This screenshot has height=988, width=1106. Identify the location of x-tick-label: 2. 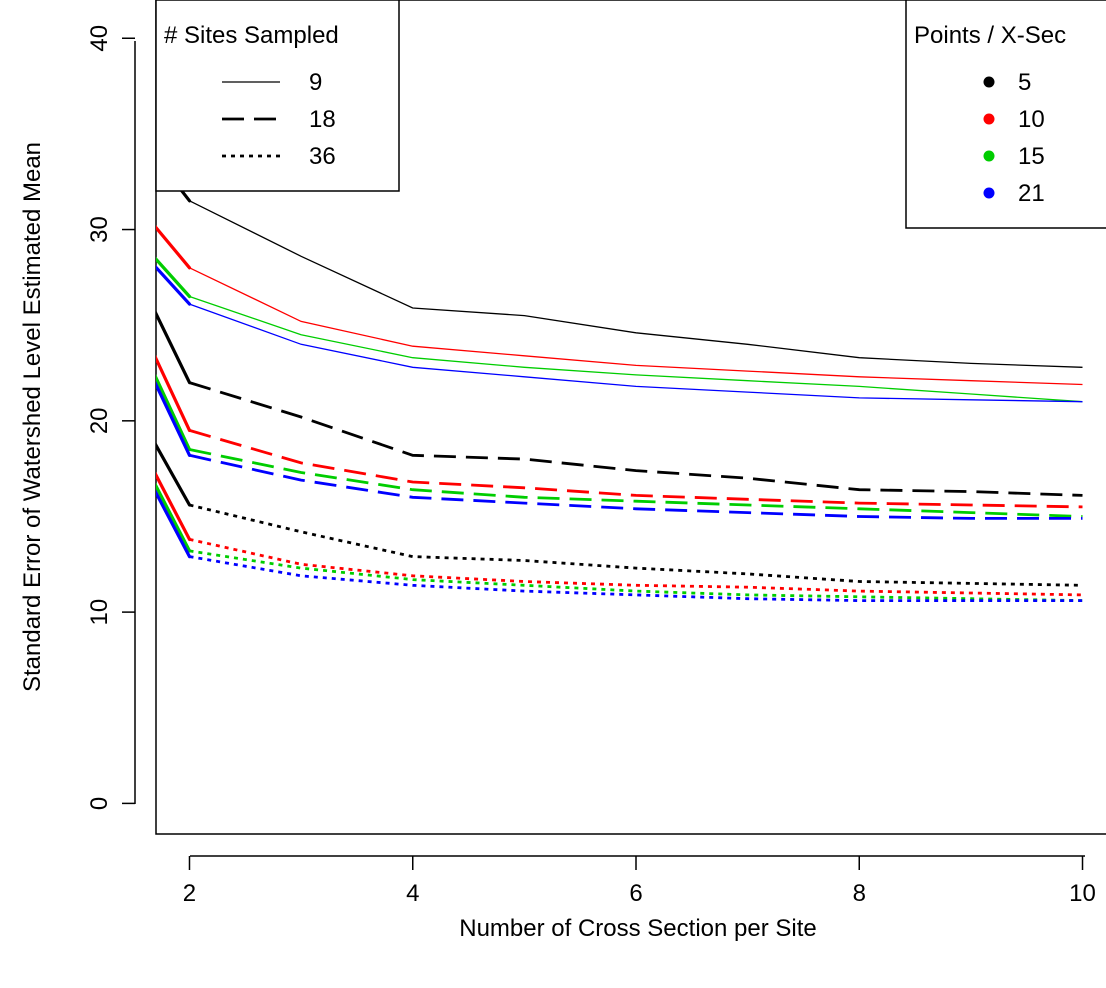
(189, 893).